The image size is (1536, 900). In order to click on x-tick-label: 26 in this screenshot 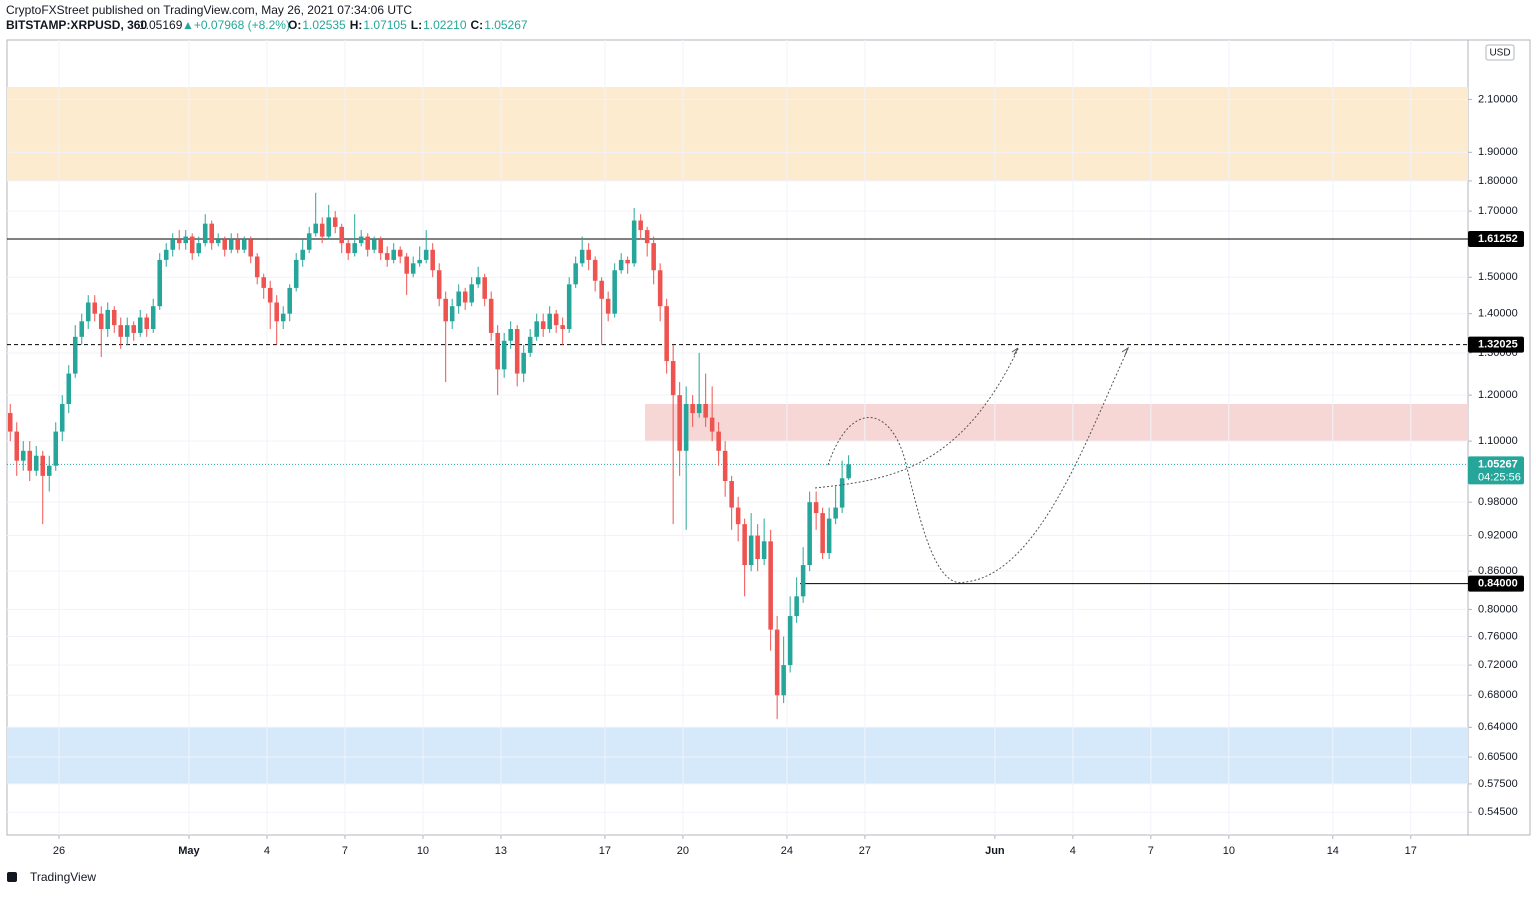, I will do `click(59, 851)`.